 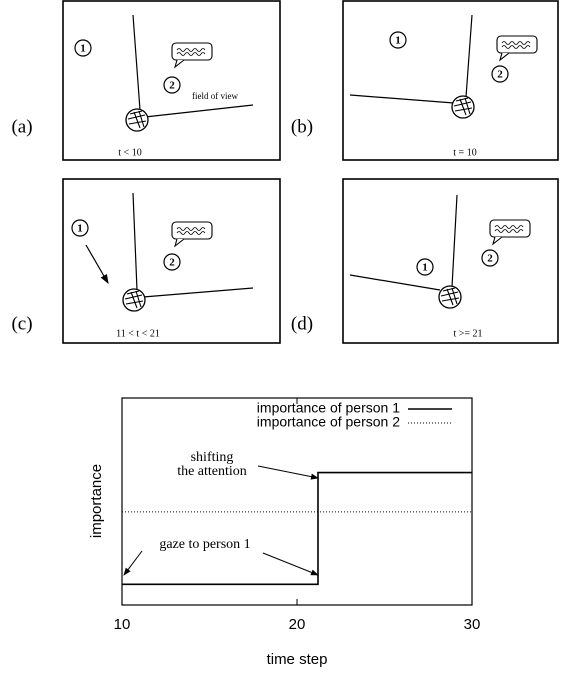 I want to click on panel-b: (b) 1 2 t = 10, so click(x=425, y=80).